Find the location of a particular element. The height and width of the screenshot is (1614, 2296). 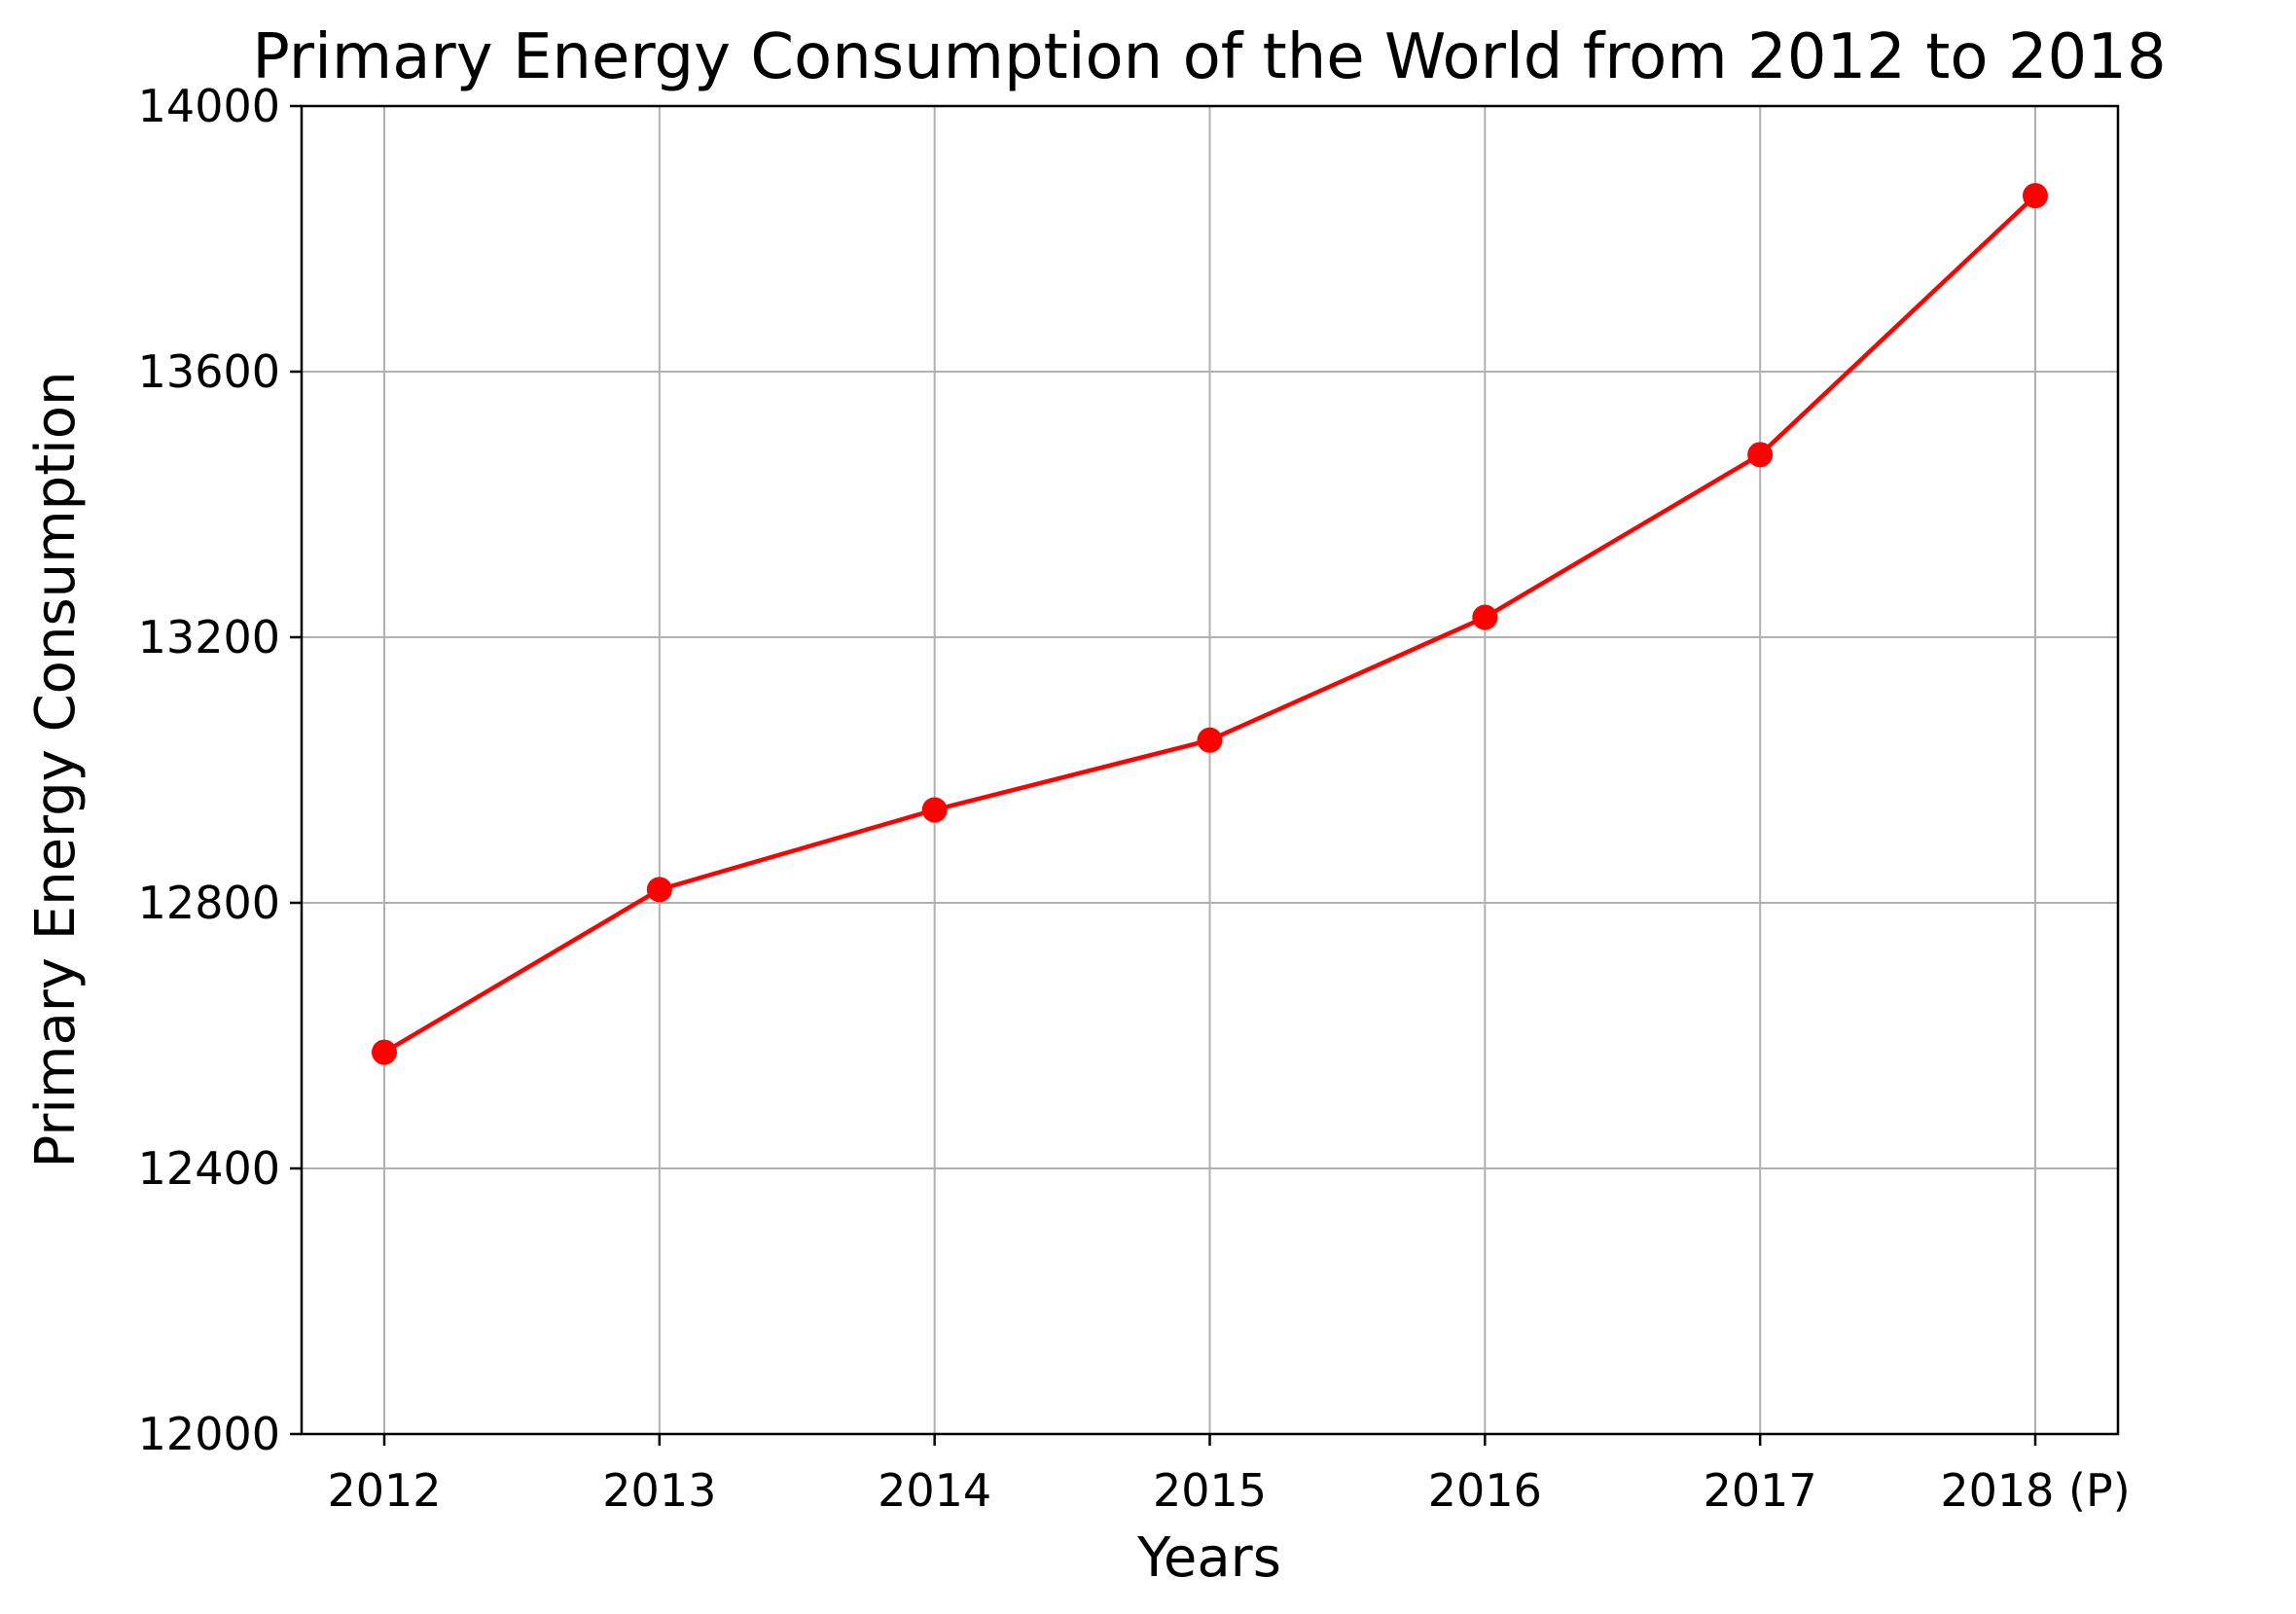

x-tick-label: 2013 is located at coordinates (659, 1490).